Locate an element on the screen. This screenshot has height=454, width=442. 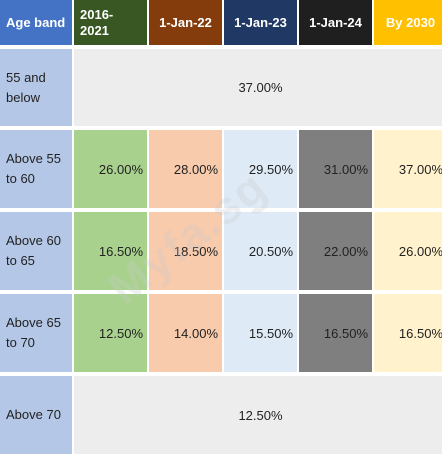
rate-55-60-2016-2021: 26.00% is located at coordinates (110, 169).